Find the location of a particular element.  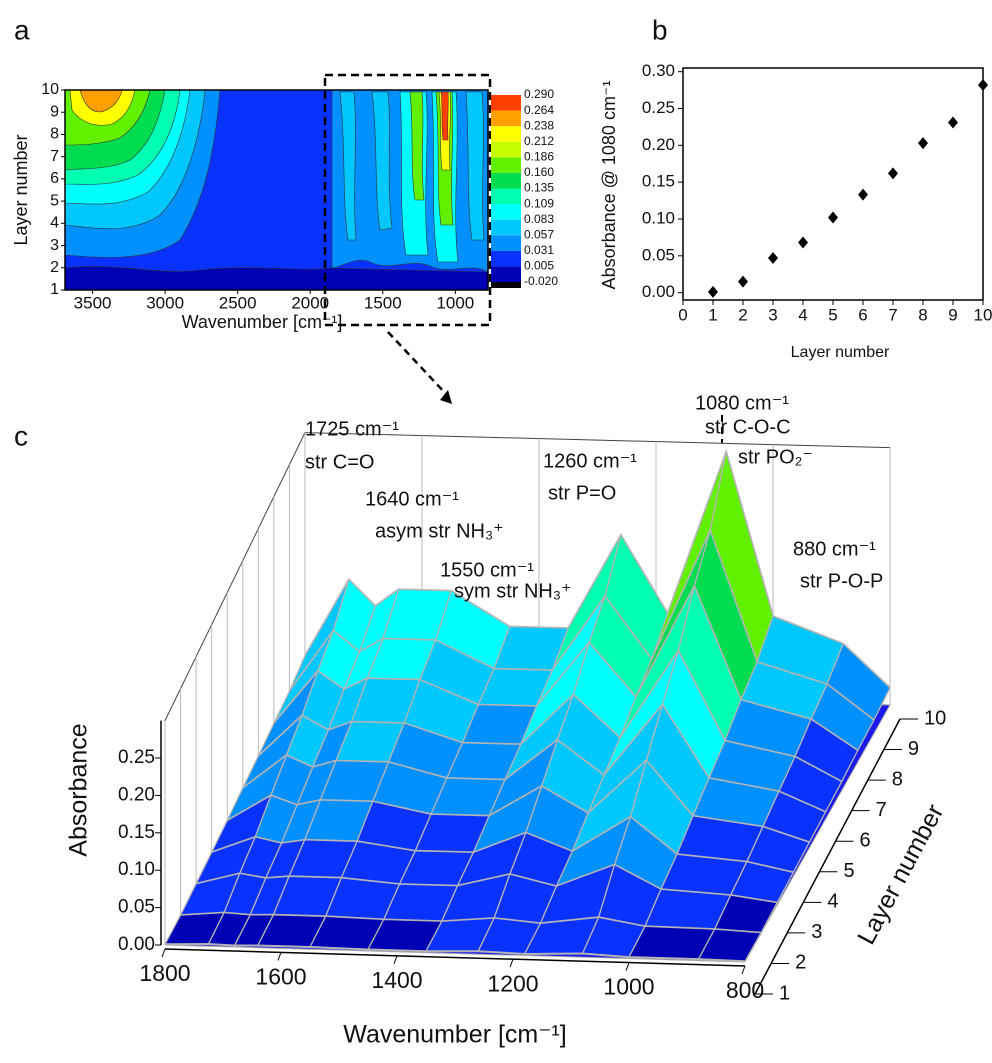

annotation: 1550 cm⁻¹ is located at coordinates (487, 570).